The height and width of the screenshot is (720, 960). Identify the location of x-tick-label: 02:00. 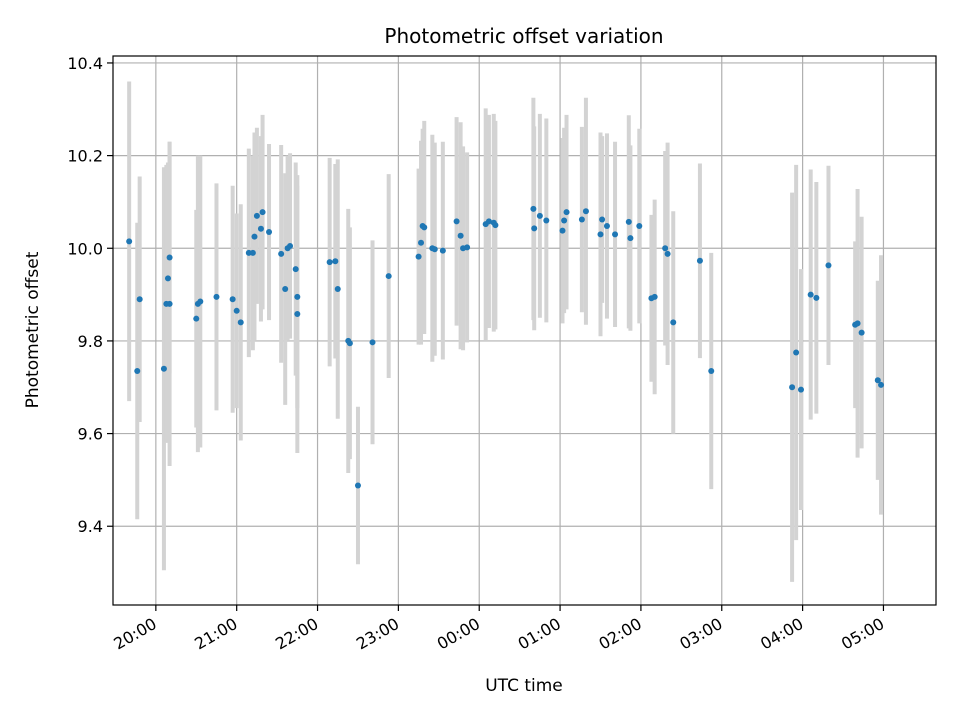
(619, 634).